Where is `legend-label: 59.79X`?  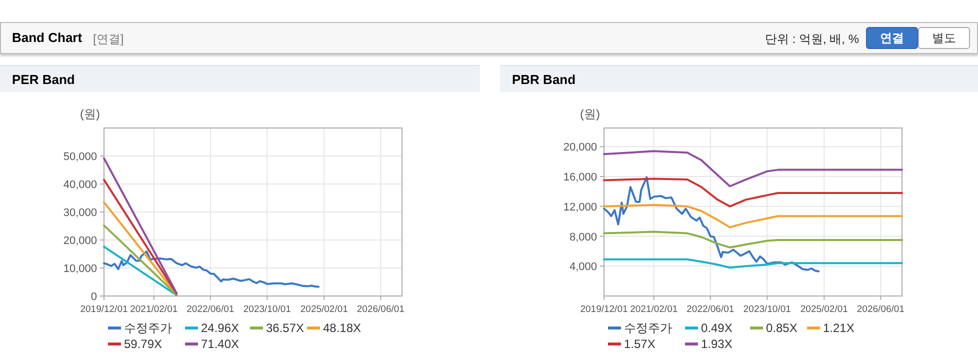 legend-label: 59.79X is located at coordinates (143, 344).